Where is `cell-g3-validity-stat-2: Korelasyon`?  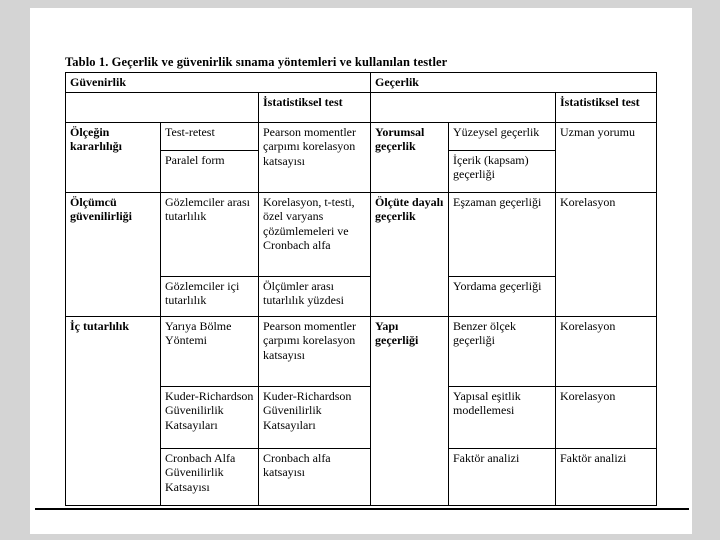 cell-g3-validity-stat-2: Korelasyon is located at coordinates (606, 417).